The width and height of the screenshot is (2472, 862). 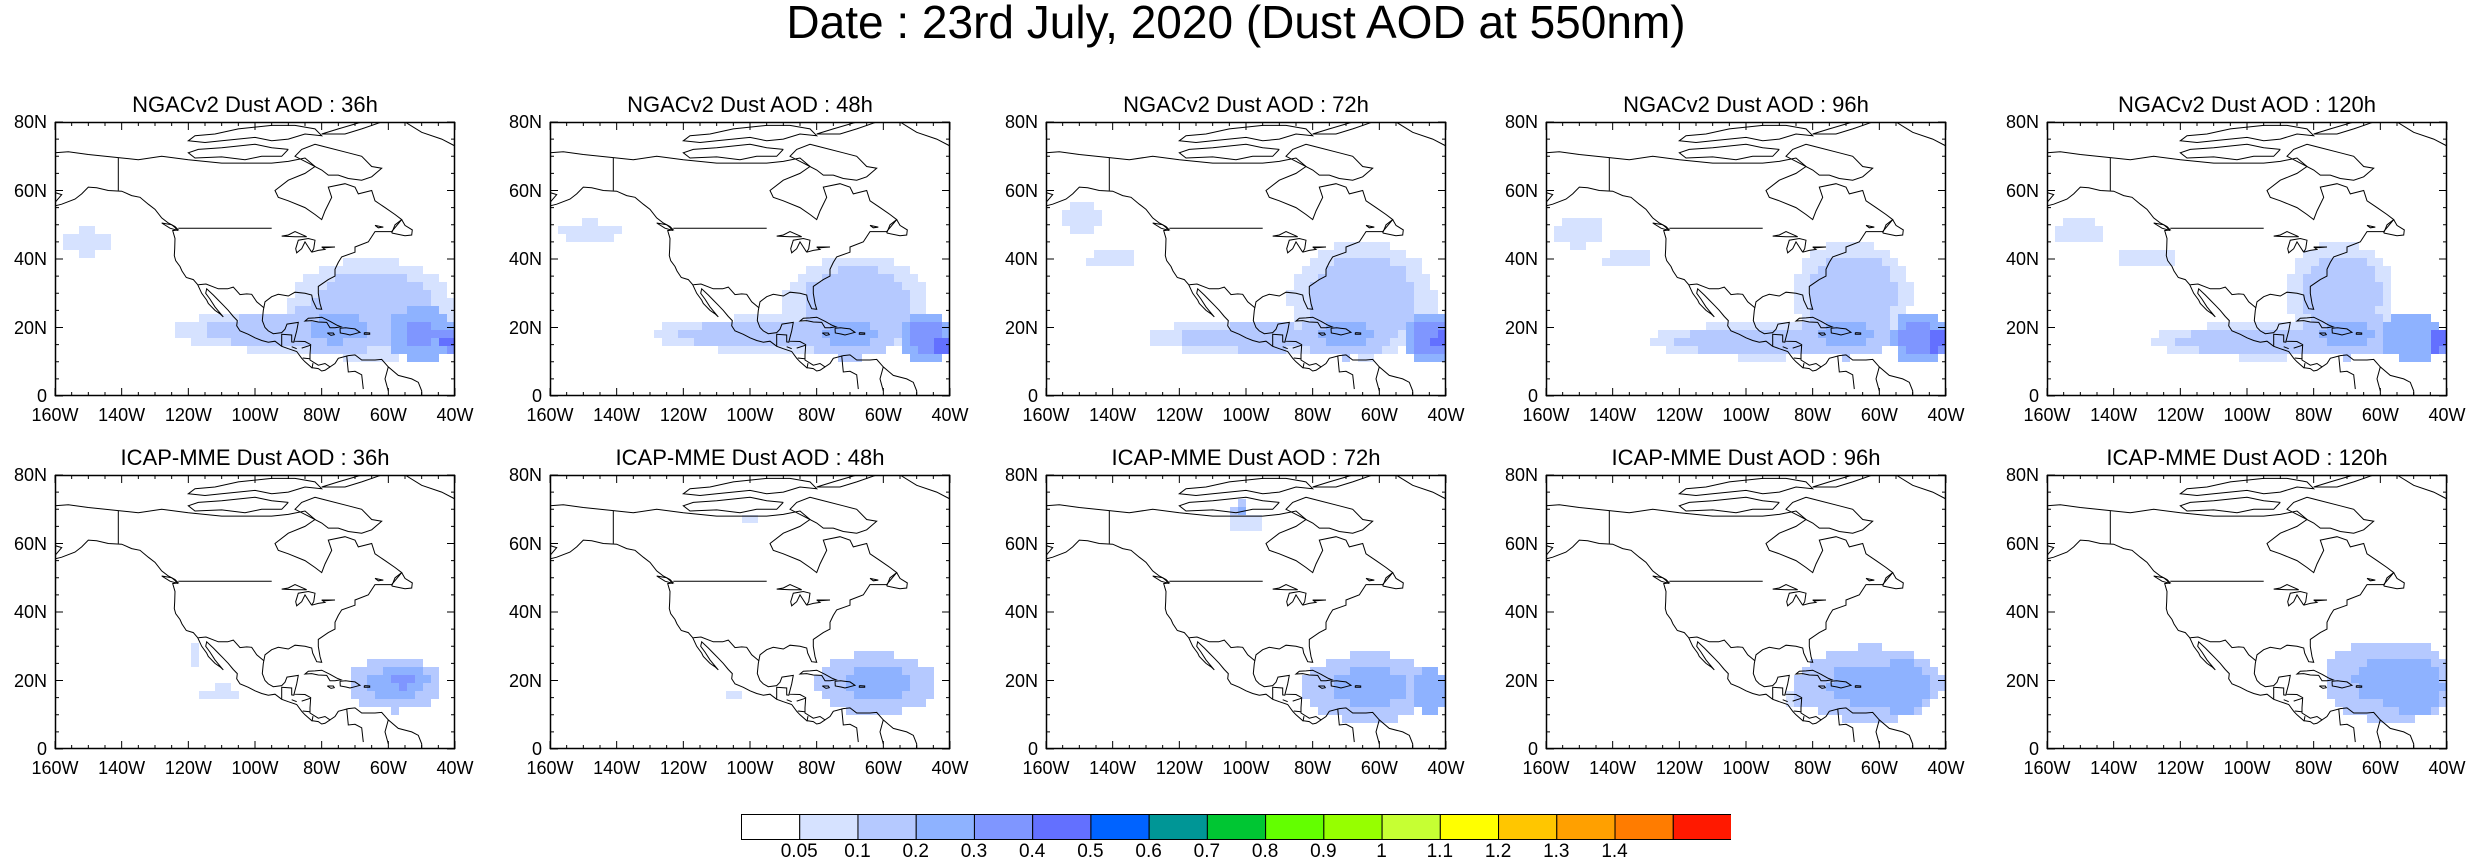 What do you see at coordinates (945, 827) in the screenshot?
I see `colorbar-box` at bounding box center [945, 827].